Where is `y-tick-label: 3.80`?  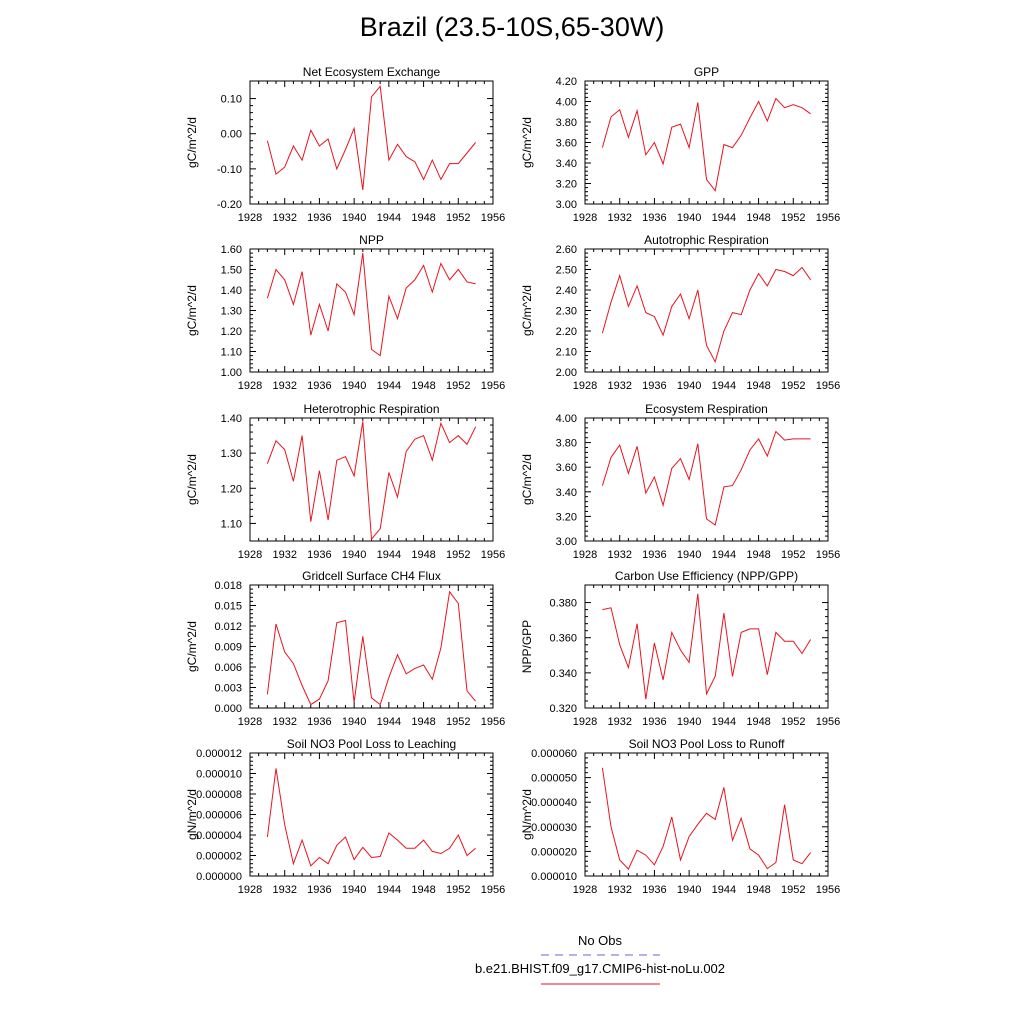
y-tick-label: 3.80 is located at coordinates (566, 123).